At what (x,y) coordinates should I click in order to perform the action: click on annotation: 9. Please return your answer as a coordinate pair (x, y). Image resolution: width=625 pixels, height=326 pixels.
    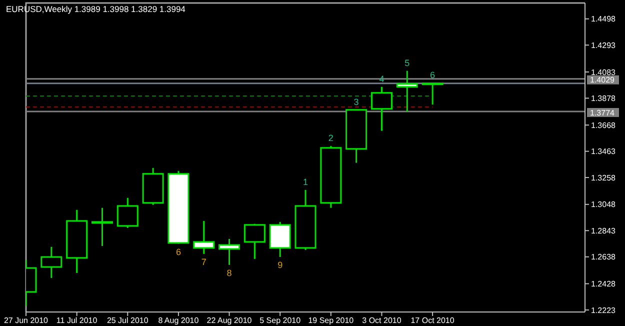
    Looking at the image, I should click on (280, 265).